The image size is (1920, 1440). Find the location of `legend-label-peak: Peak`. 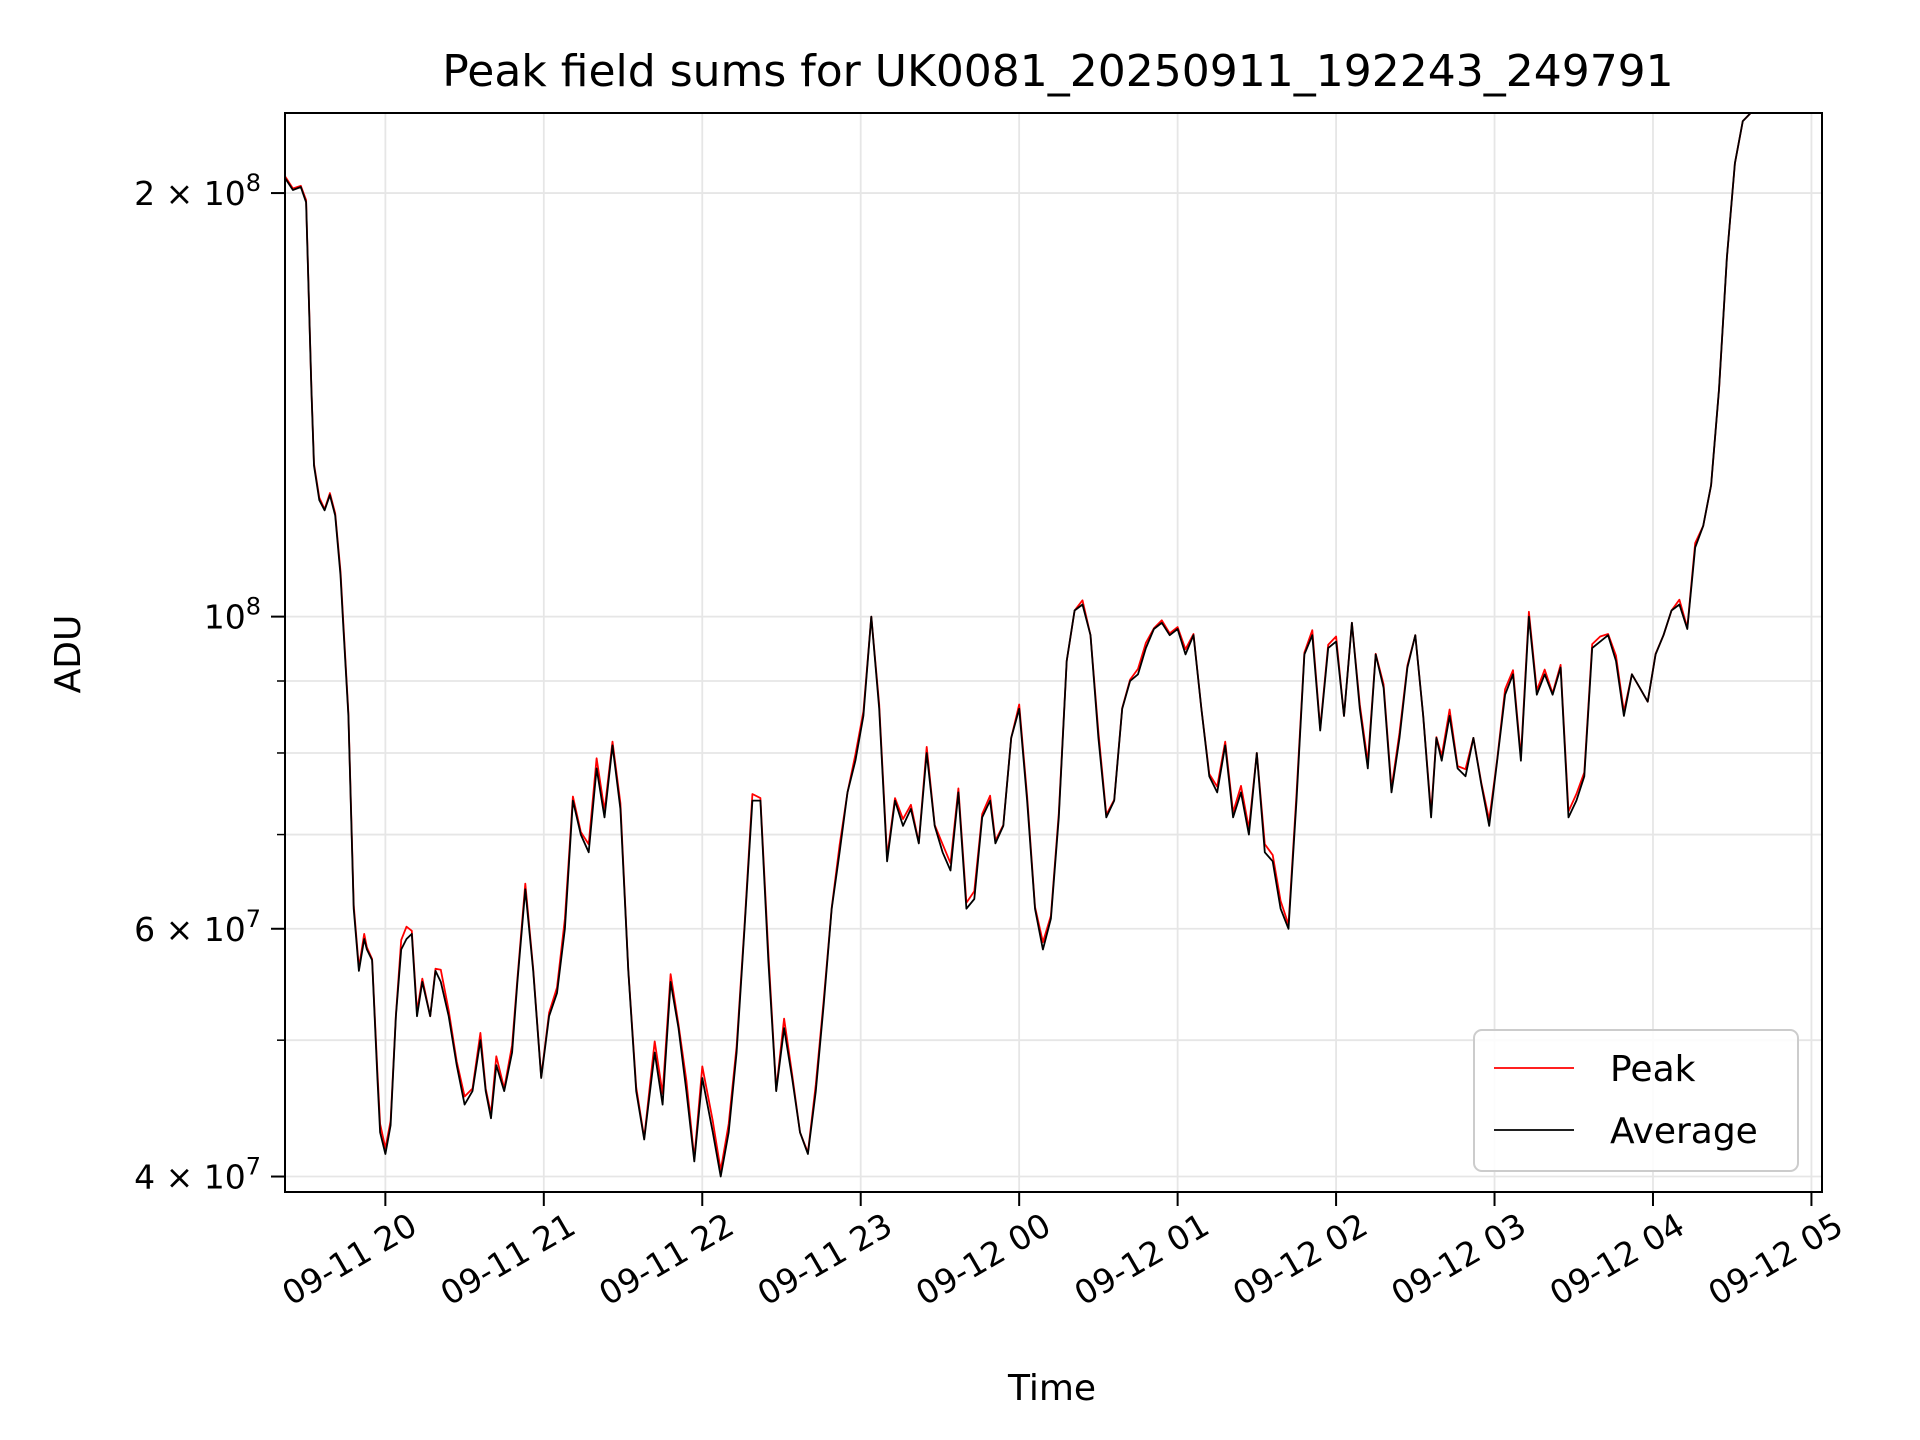

legend-label-peak: Peak is located at coordinates (1653, 1069).